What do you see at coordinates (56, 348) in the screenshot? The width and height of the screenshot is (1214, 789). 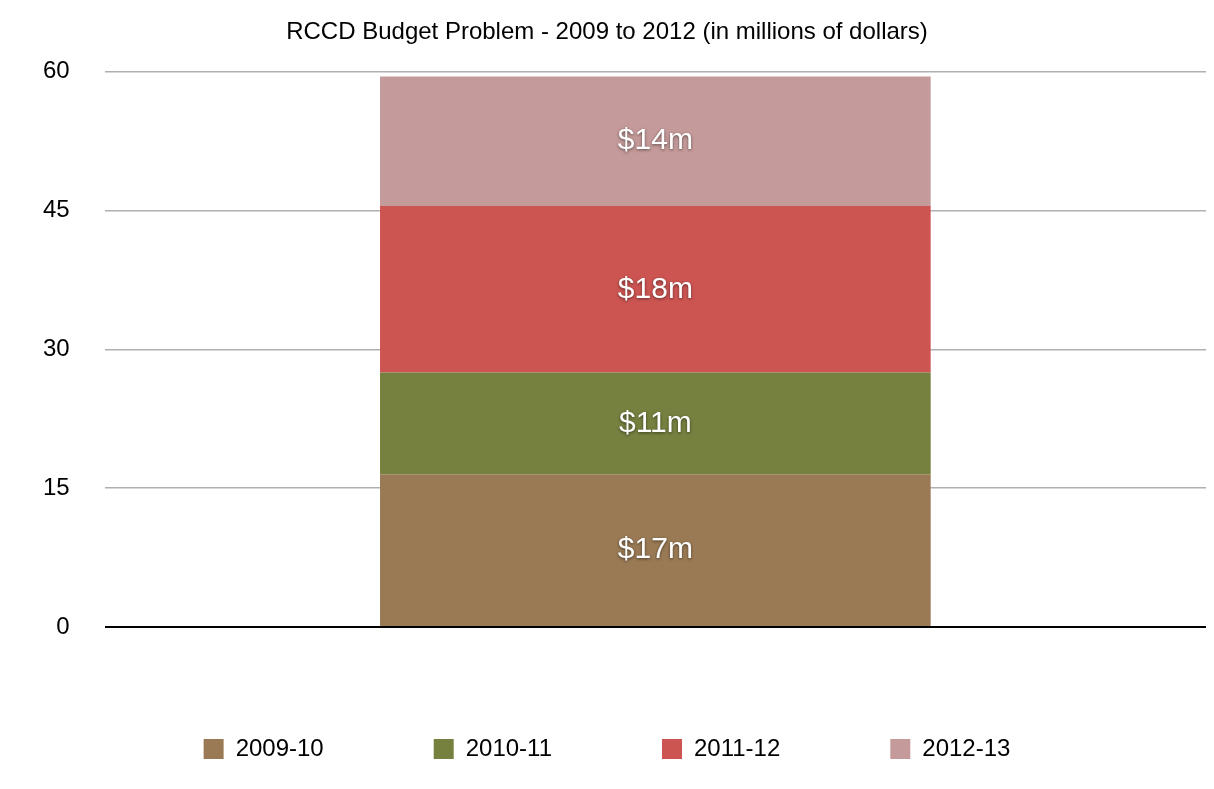 I see `y-tick-label: 30` at bounding box center [56, 348].